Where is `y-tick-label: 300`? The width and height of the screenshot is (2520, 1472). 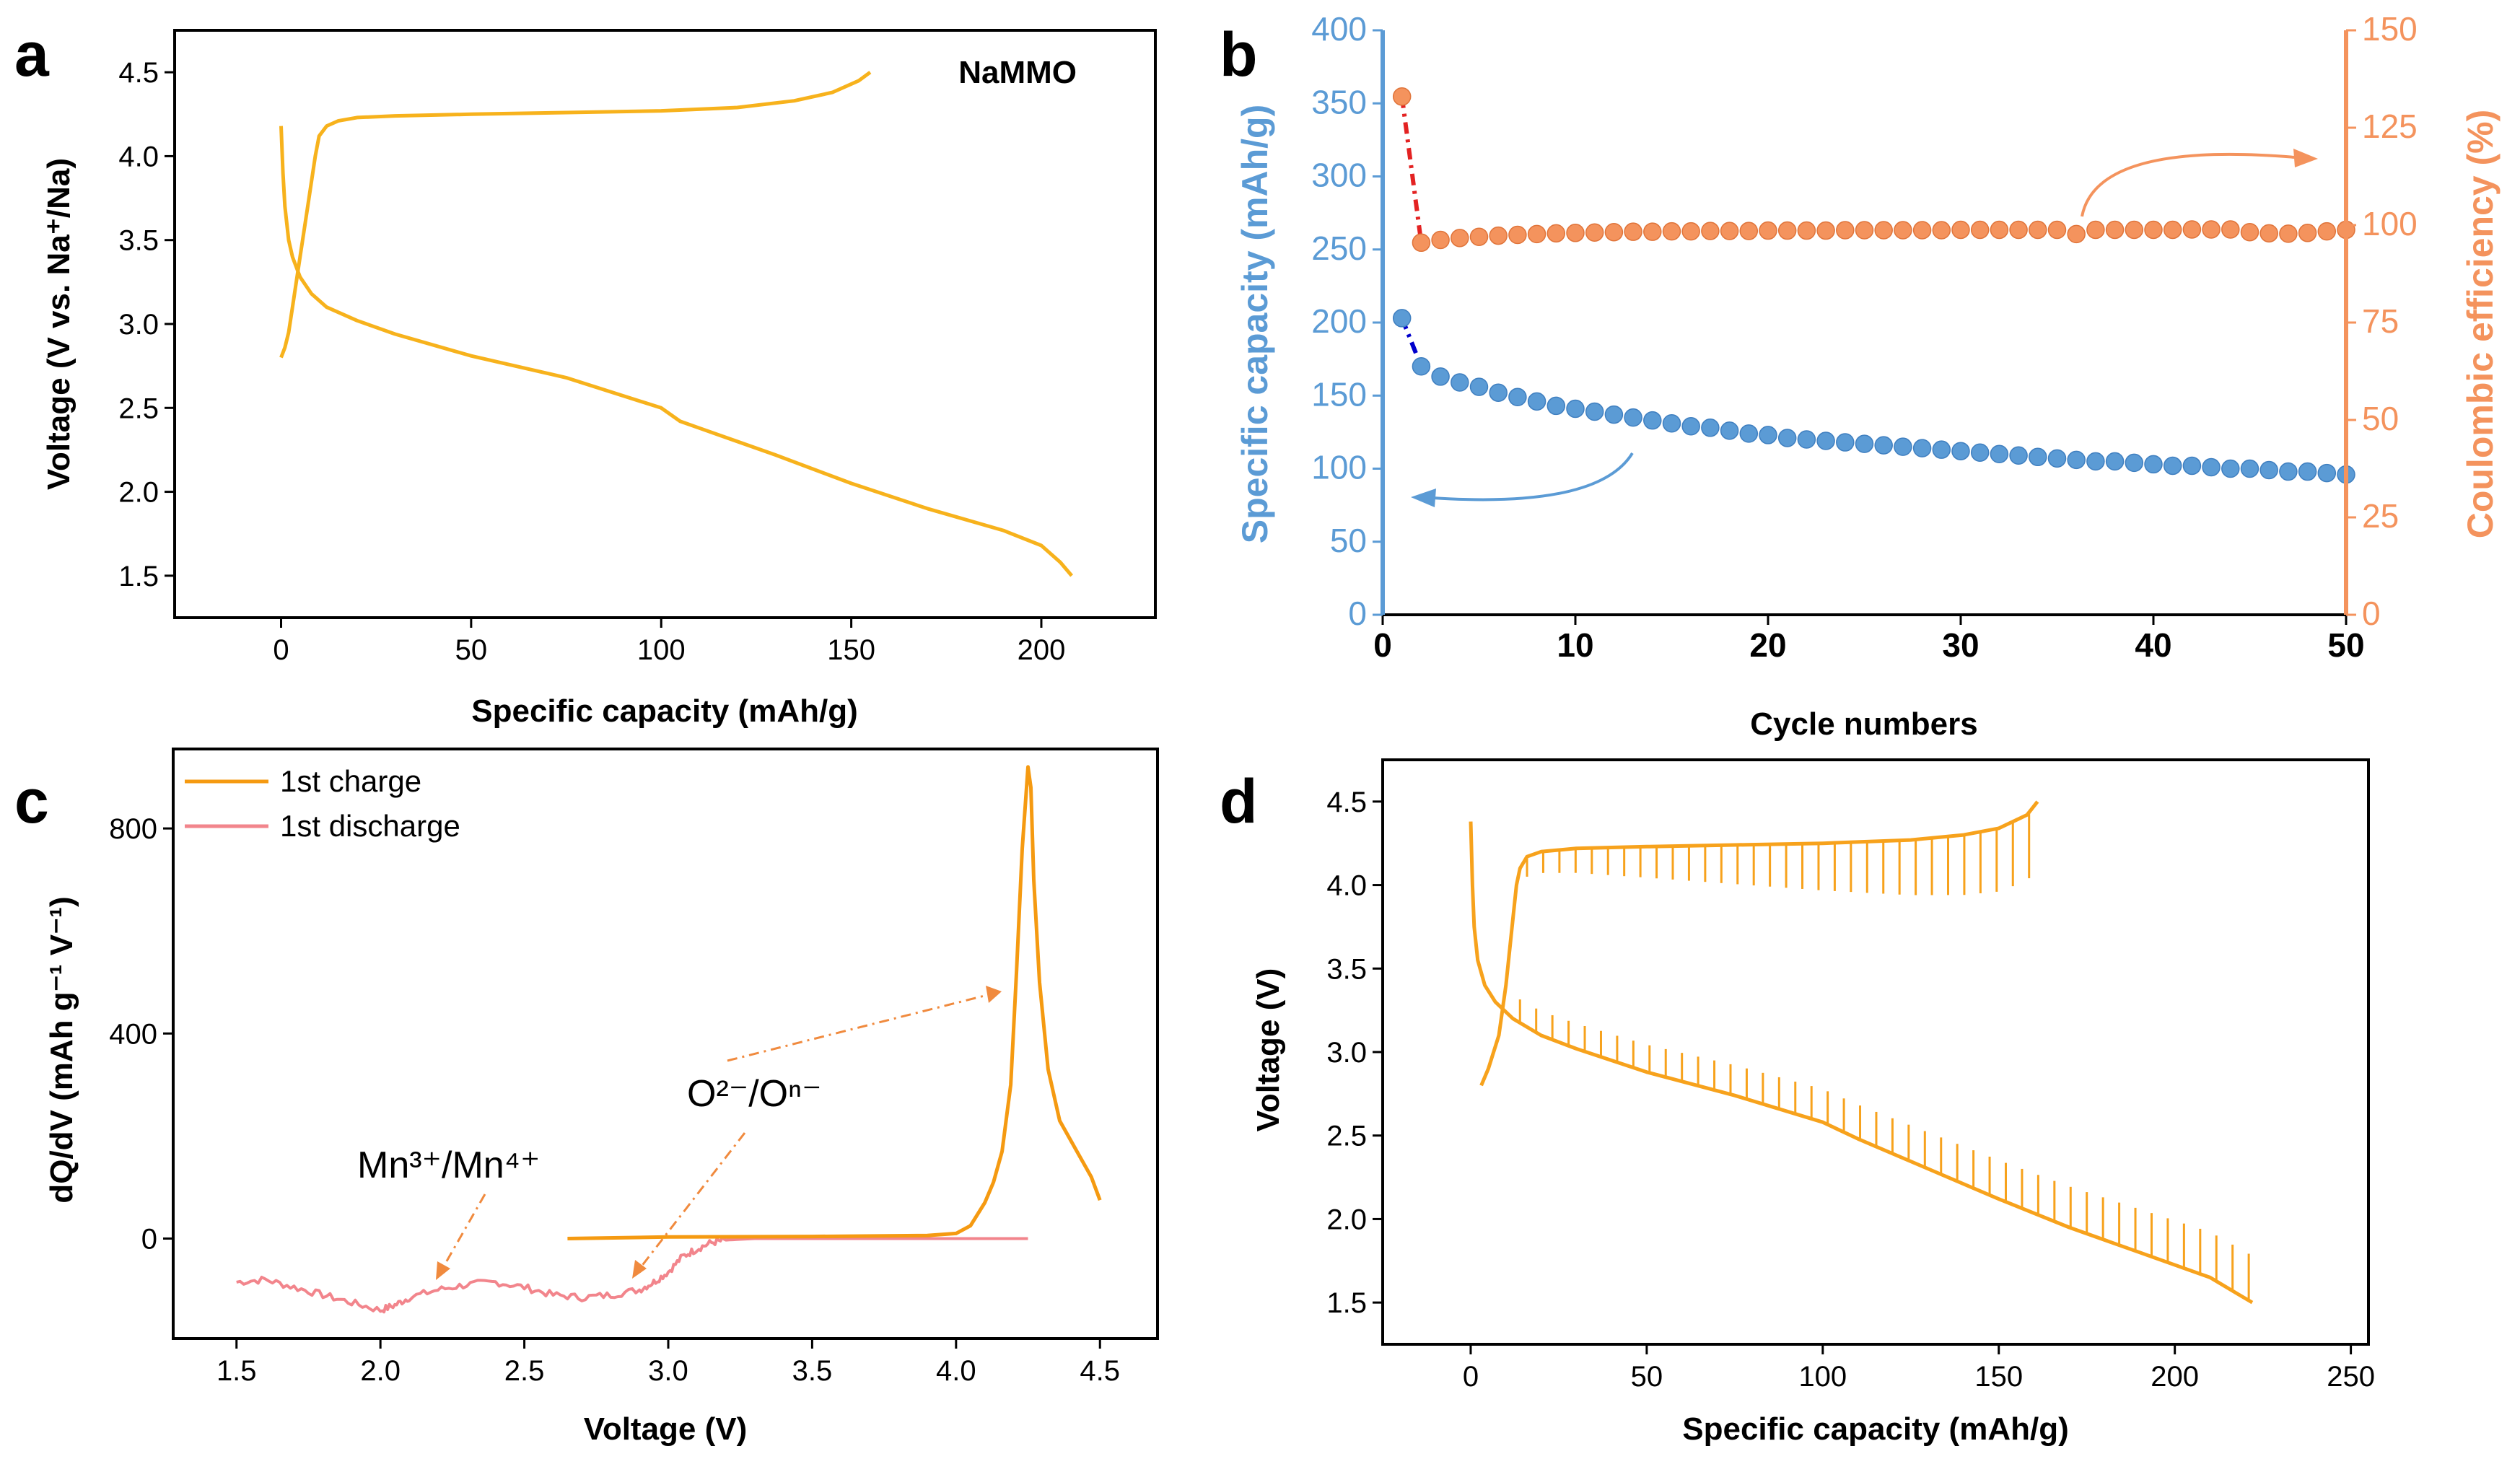
y-tick-label: 300 is located at coordinates (1339, 175).